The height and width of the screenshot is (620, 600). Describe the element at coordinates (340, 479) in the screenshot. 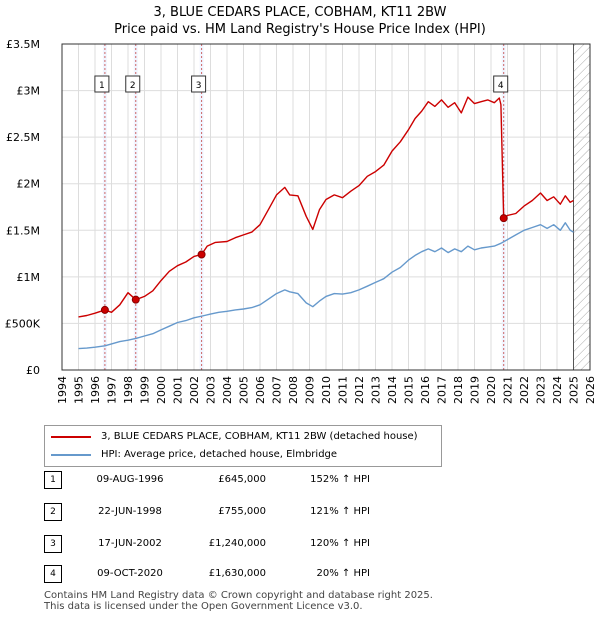

I see `transaction-hpi-change: 152% ↑ HPI` at that location.